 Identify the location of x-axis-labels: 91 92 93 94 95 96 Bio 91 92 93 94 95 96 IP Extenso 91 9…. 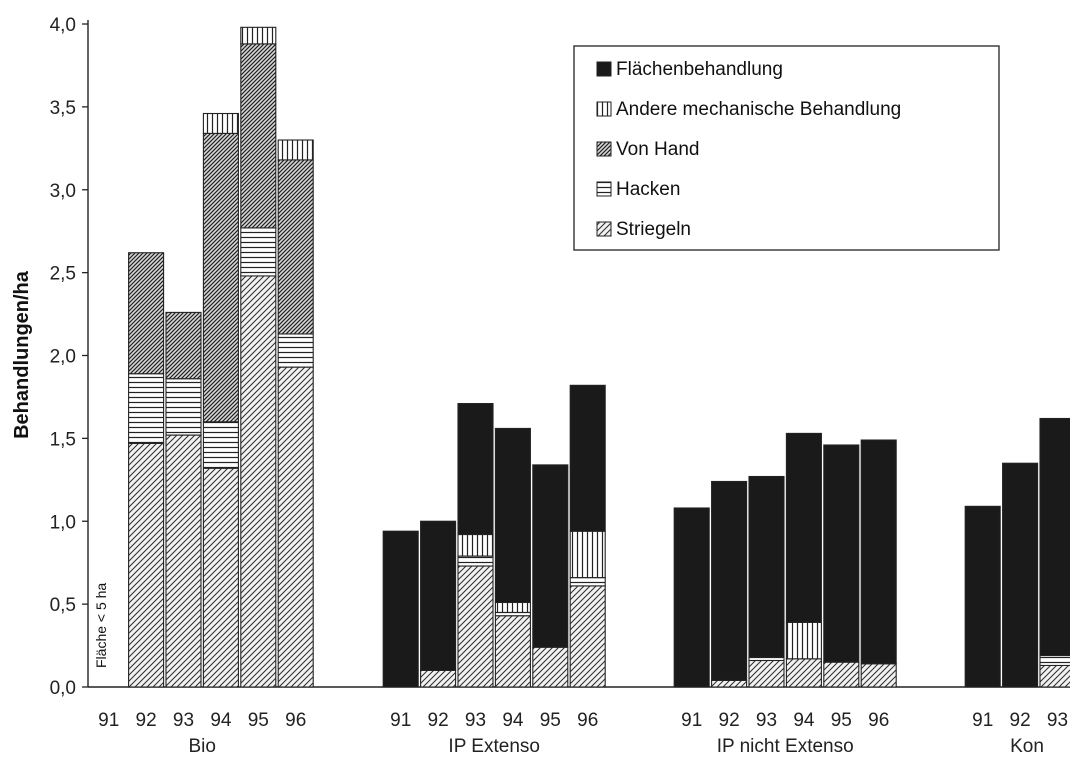
(583, 733).